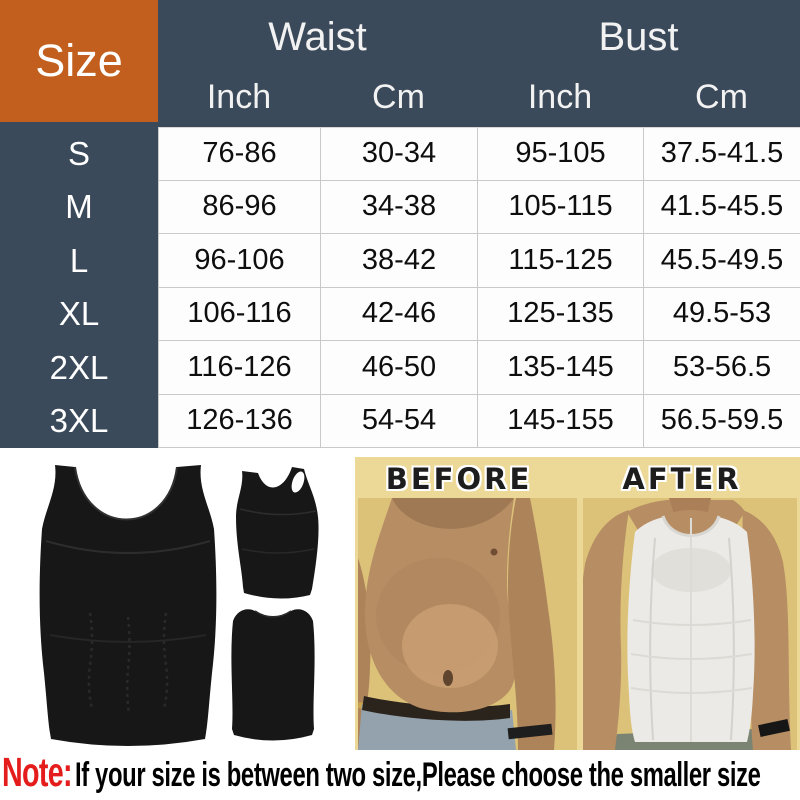 Image resolution: width=800 pixels, height=800 pixels. I want to click on size-cell: 106-116, so click(239, 314).